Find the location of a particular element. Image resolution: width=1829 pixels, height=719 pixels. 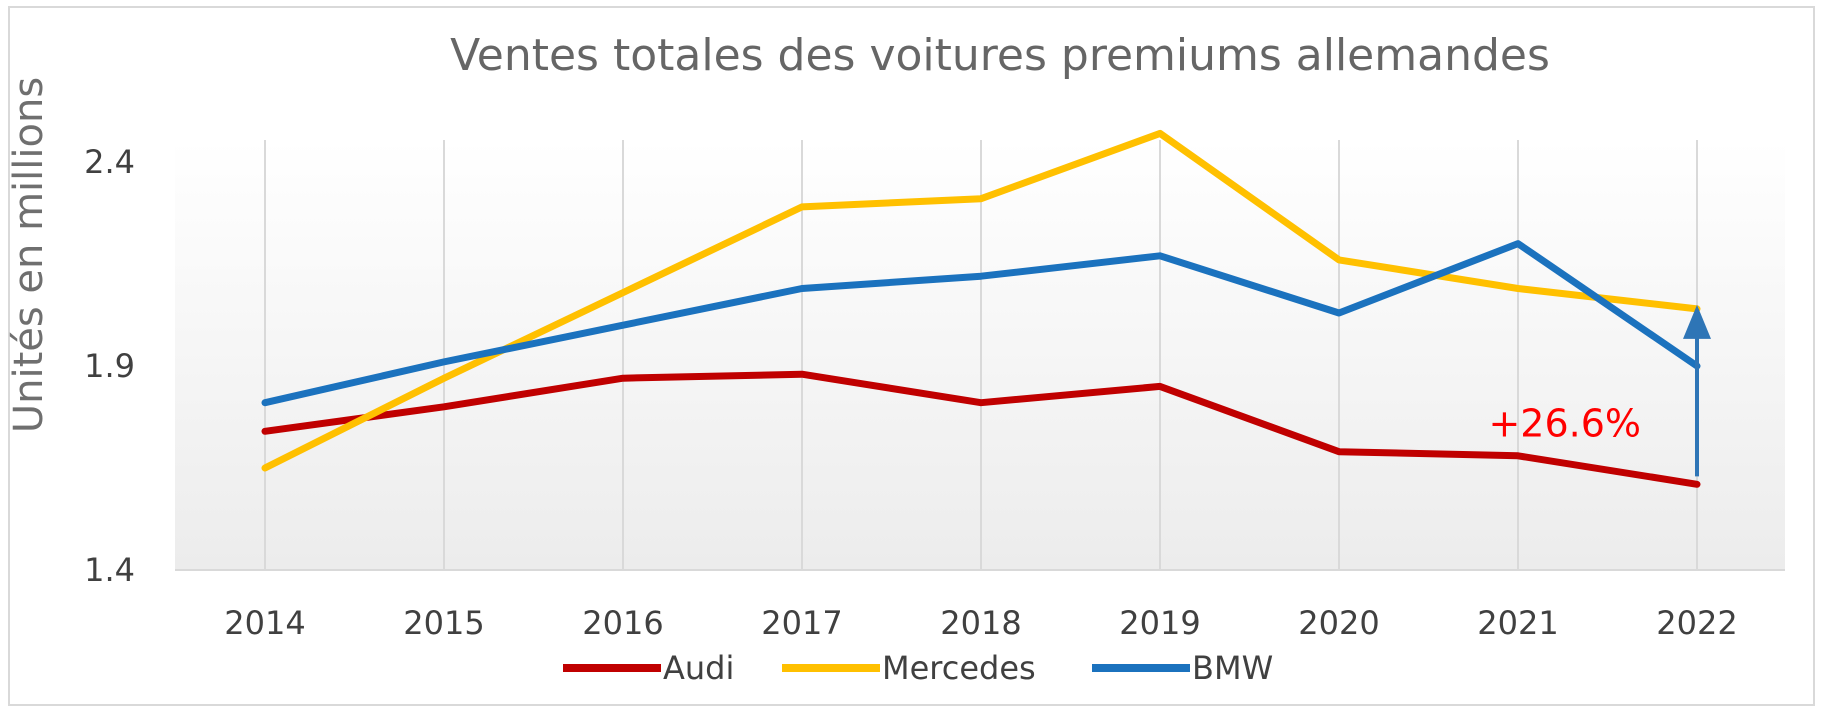

legend-label-mercedes: Mercedes is located at coordinates (959, 668).